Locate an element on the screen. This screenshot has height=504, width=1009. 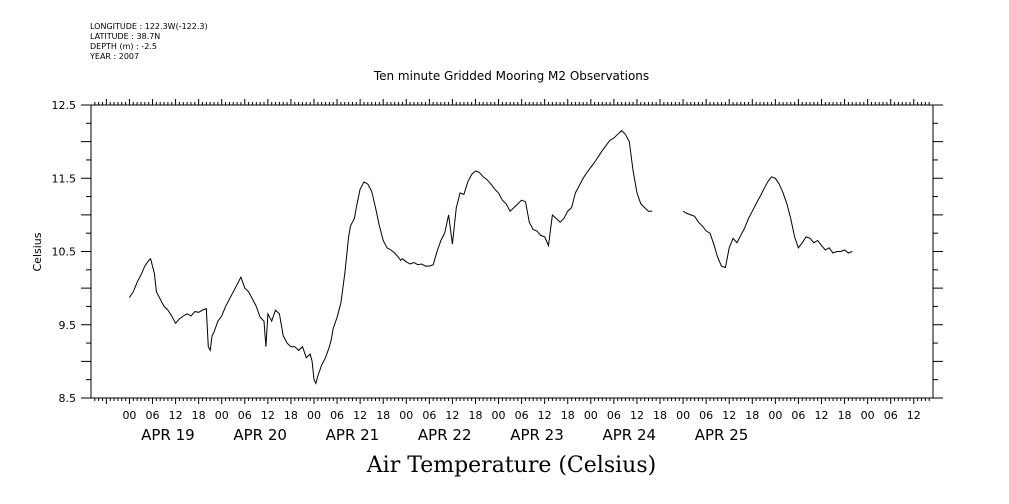
y-tick-labels: 12.5 11.5 10.5 9.5 8.5 is located at coordinates (64, 252).